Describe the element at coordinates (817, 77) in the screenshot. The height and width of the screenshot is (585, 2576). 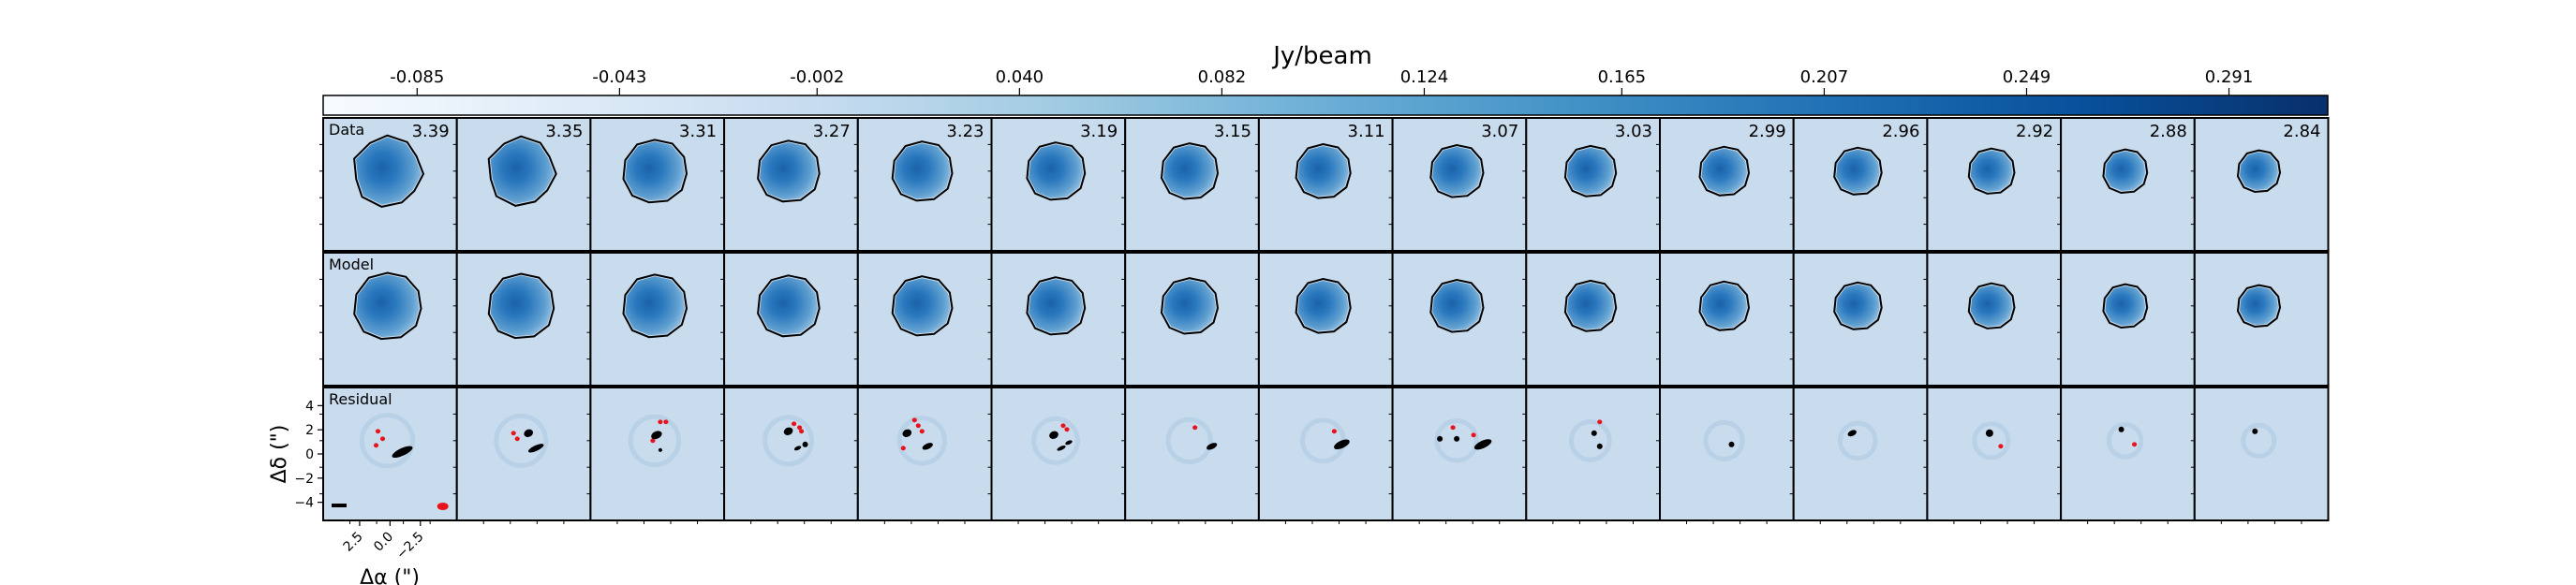
I see `colorbar-tick-label: -0.002` at that location.